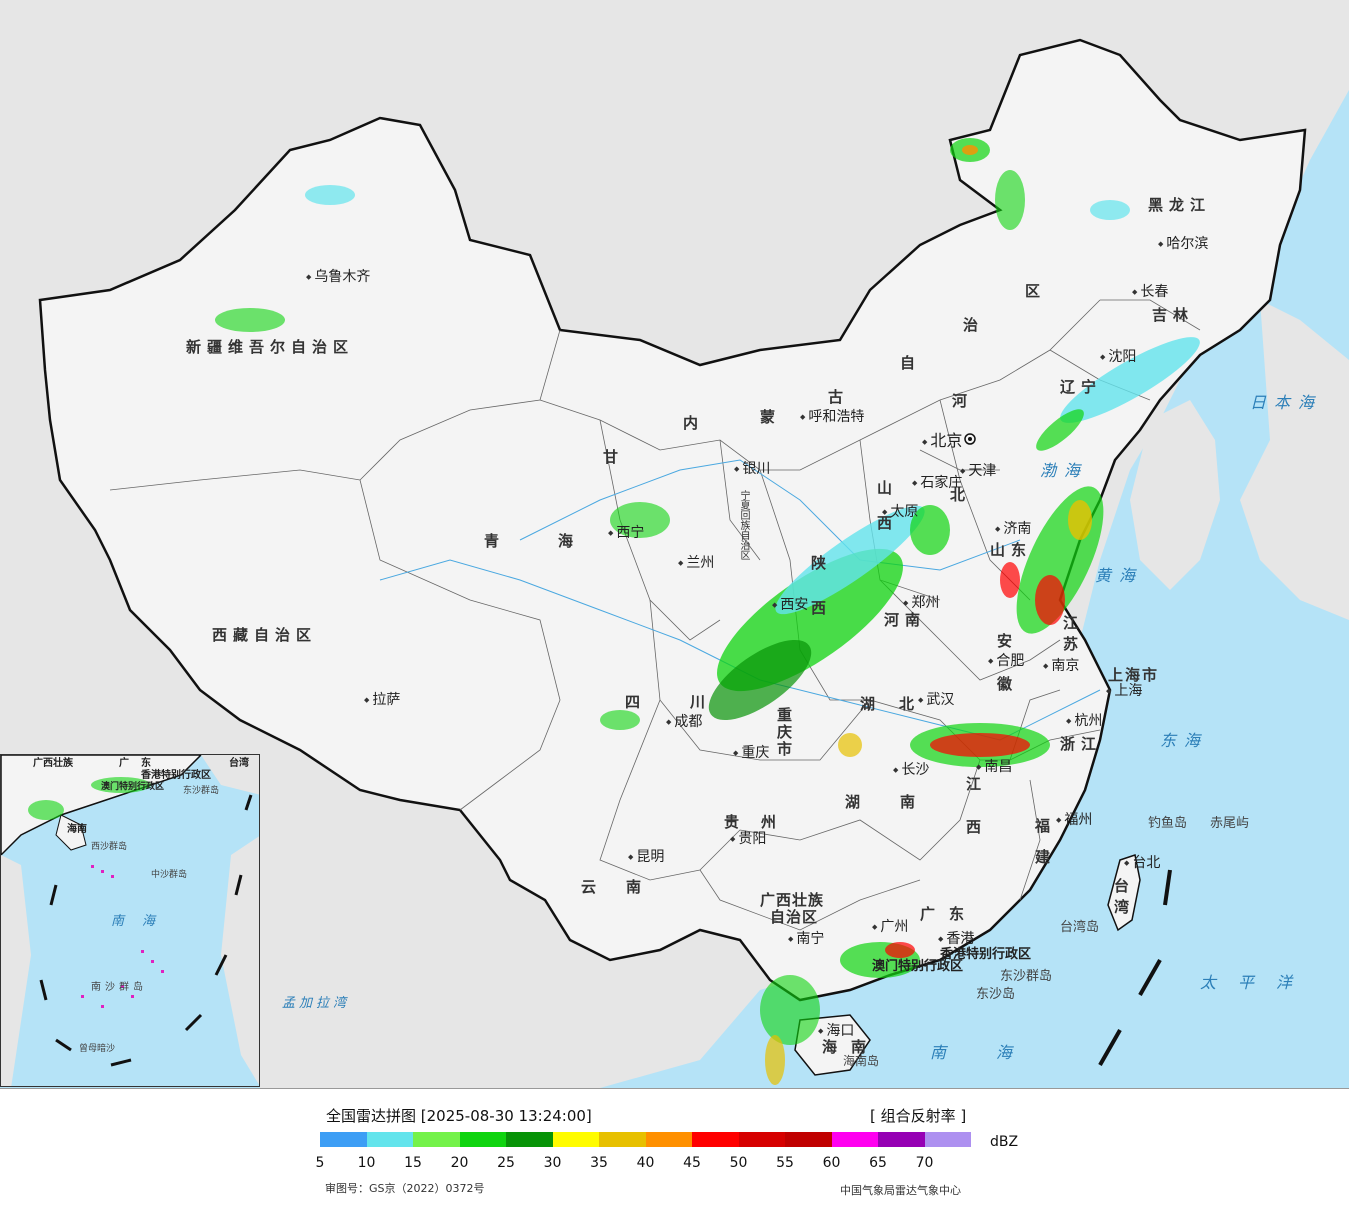 The width and height of the screenshot is (1349, 1208). I want to click on island-dongsha2: 东沙岛, so click(996, 994).